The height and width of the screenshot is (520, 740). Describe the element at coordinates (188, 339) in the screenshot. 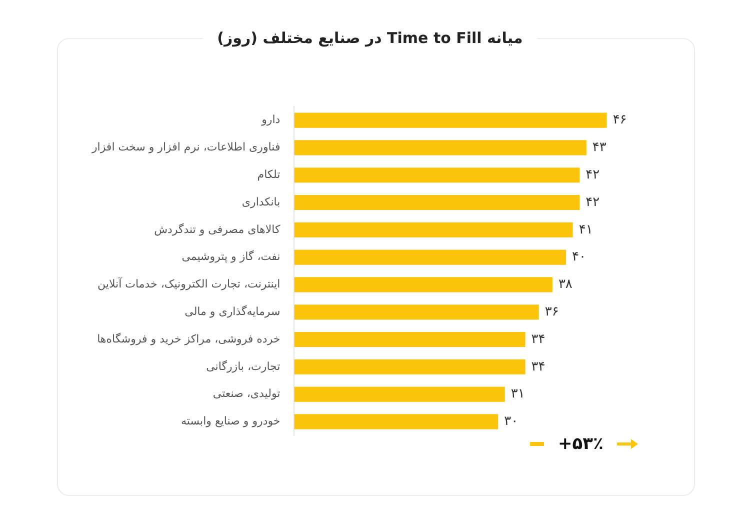

I see `y-tick-label: خرده فروشی، مراکز خرید و فروشگاه‌ها` at that location.